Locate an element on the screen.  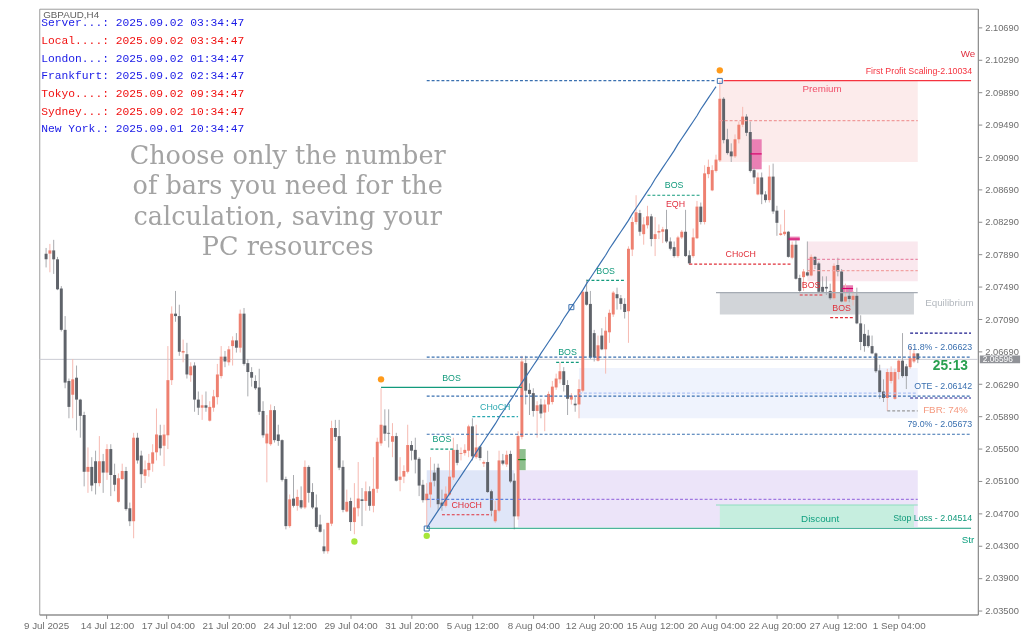
annotation: Equilibrium is located at coordinates (949, 303).